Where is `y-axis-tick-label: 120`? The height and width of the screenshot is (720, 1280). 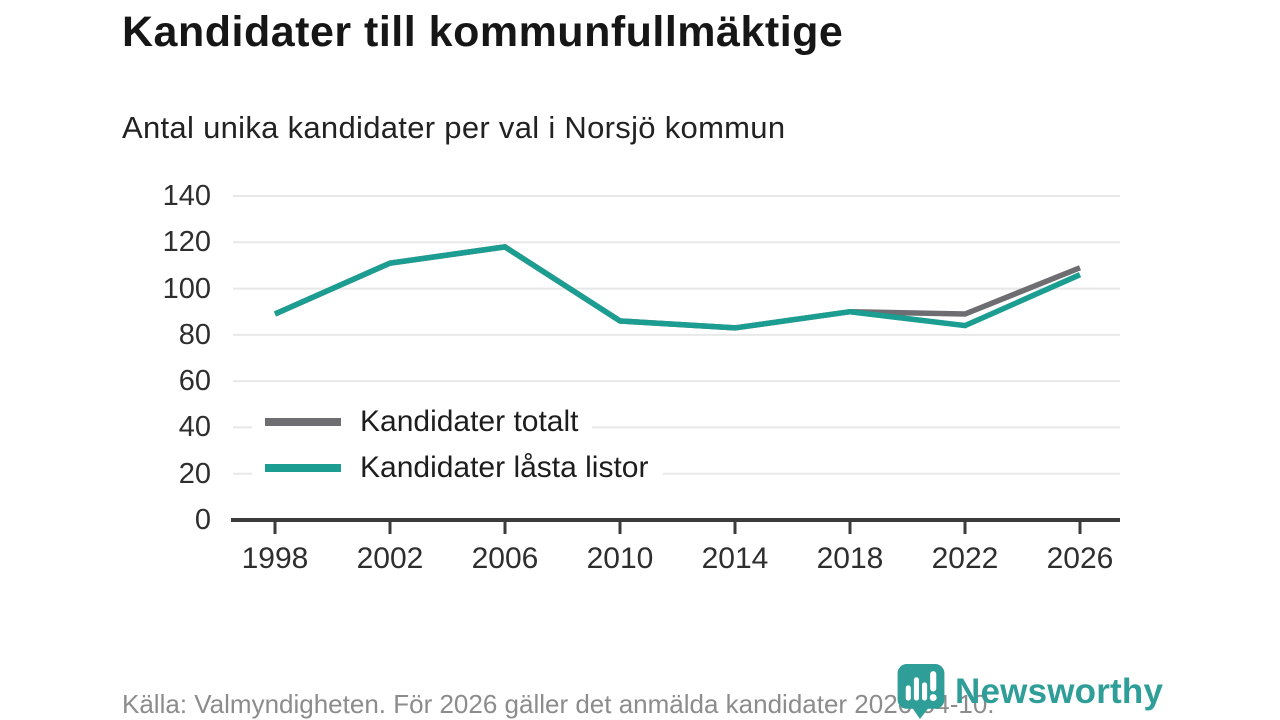 y-axis-tick-label: 120 is located at coordinates (186, 242).